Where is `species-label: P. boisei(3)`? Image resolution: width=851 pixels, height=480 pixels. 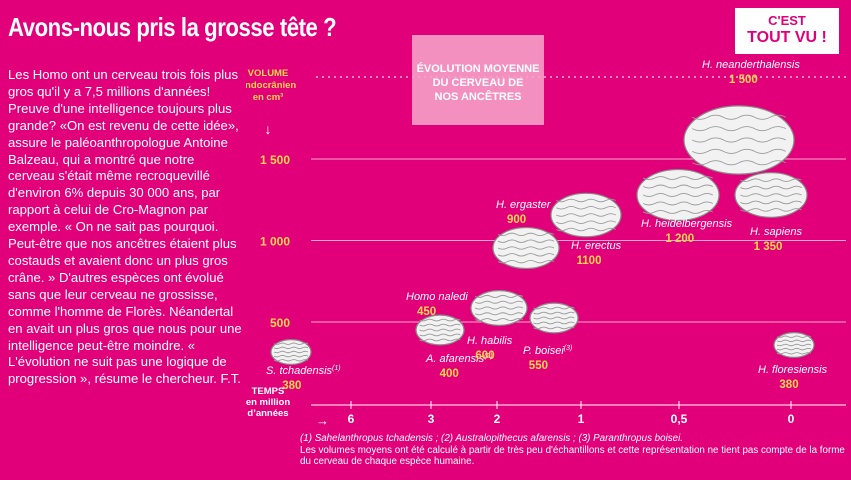 species-label: P. boisei(3) is located at coordinates (547, 351).